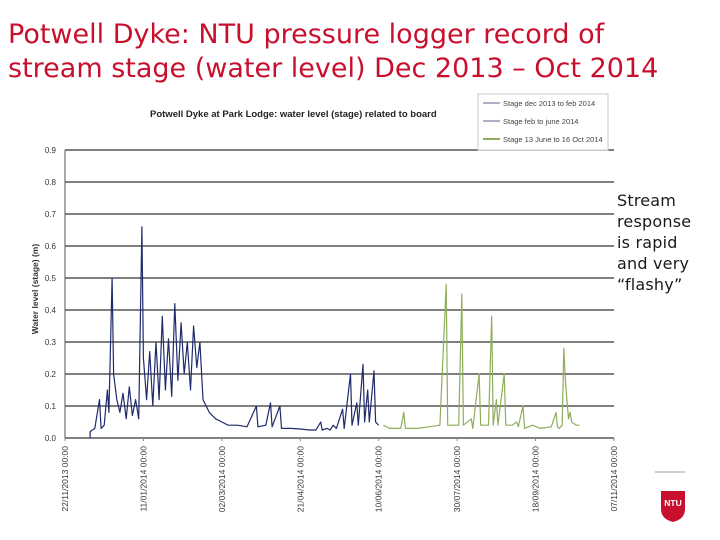 The image size is (720, 540). I want to click on y-tick-label: 0.5, so click(51, 278).